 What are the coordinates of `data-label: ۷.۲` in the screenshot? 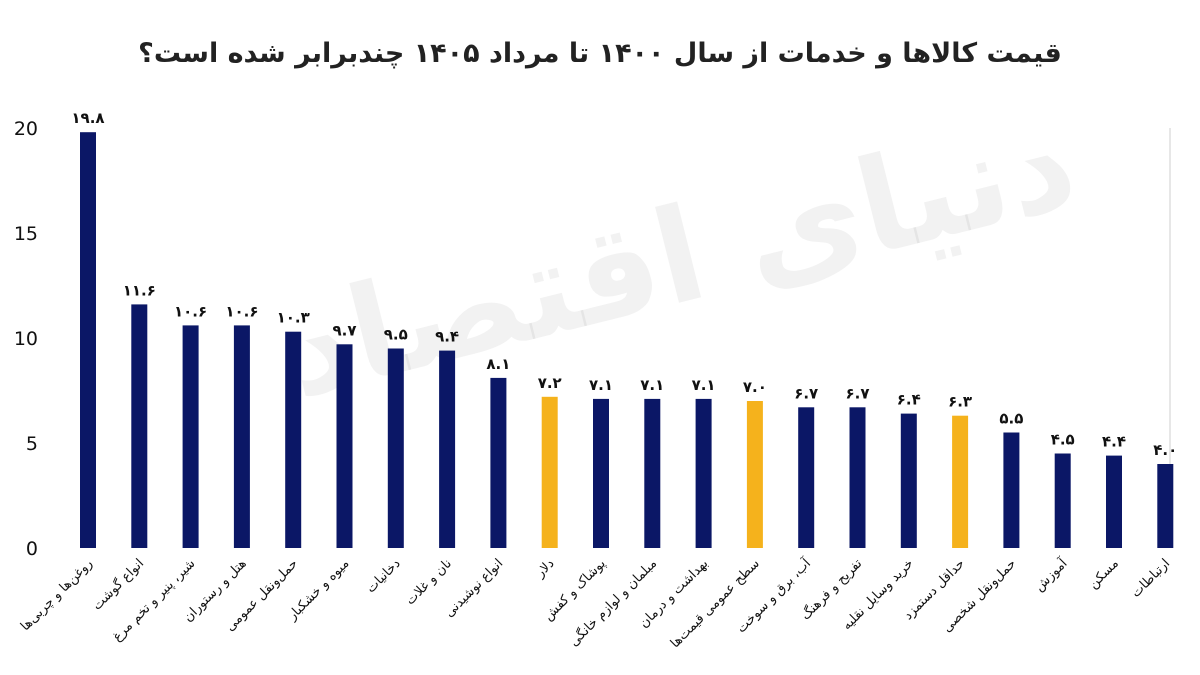 It's located at (550, 383).